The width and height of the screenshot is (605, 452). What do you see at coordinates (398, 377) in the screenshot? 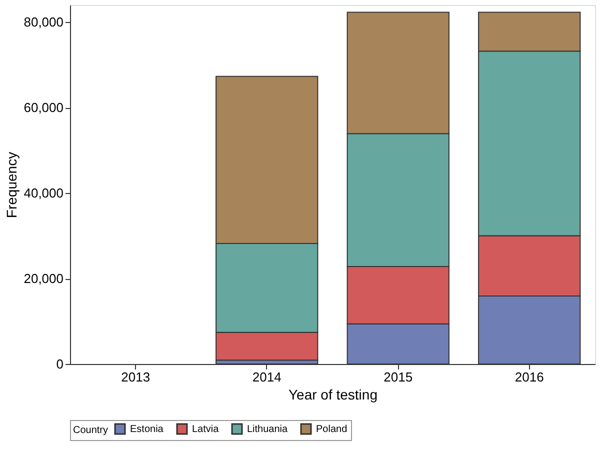
I see `x-tick-label: 2015` at bounding box center [398, 377].